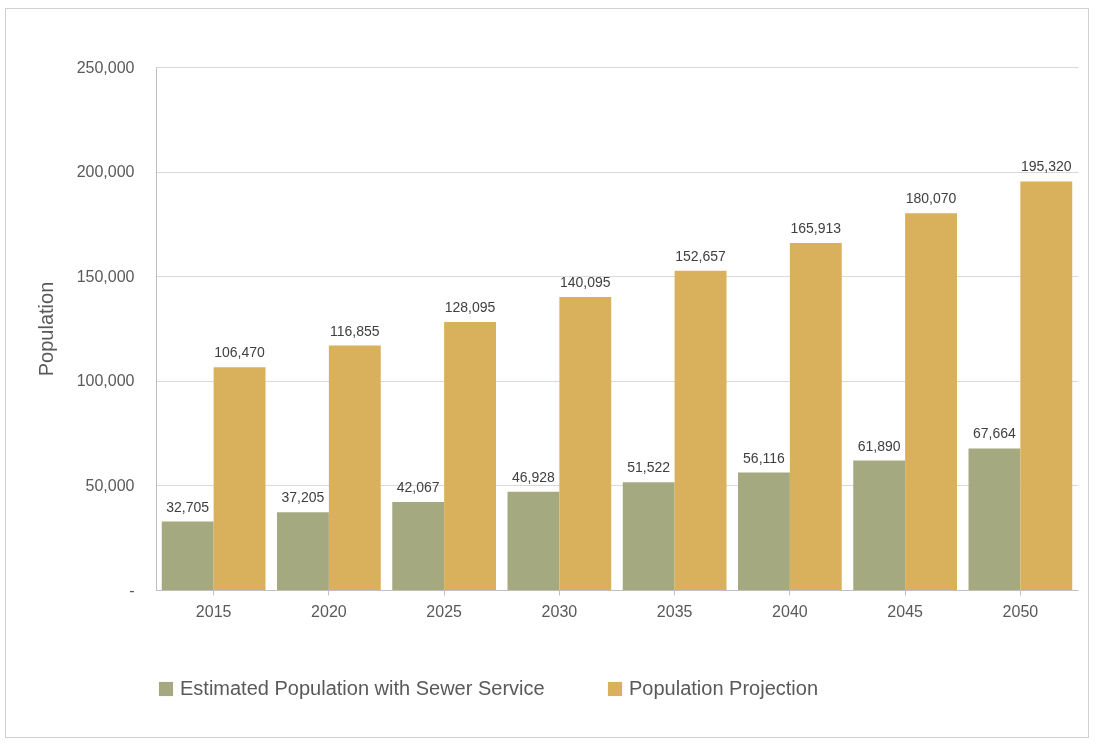  I want to click on y-axis-title: Population, so click(45, 329).